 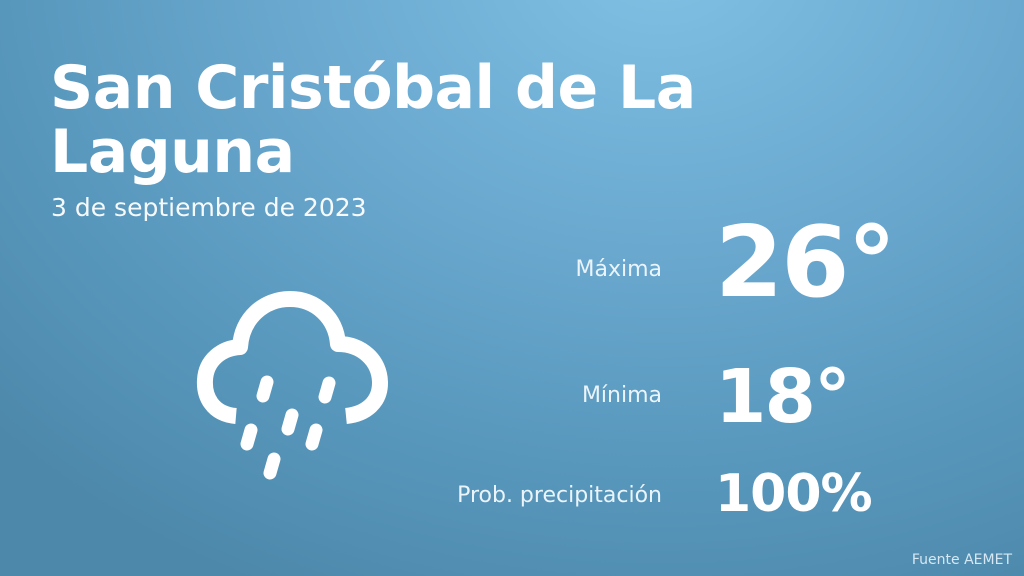 What do you see at coordinates (805, 263) in the screenshot?
I see `max-temp-value: 26°` at bounding box center [805, 263].